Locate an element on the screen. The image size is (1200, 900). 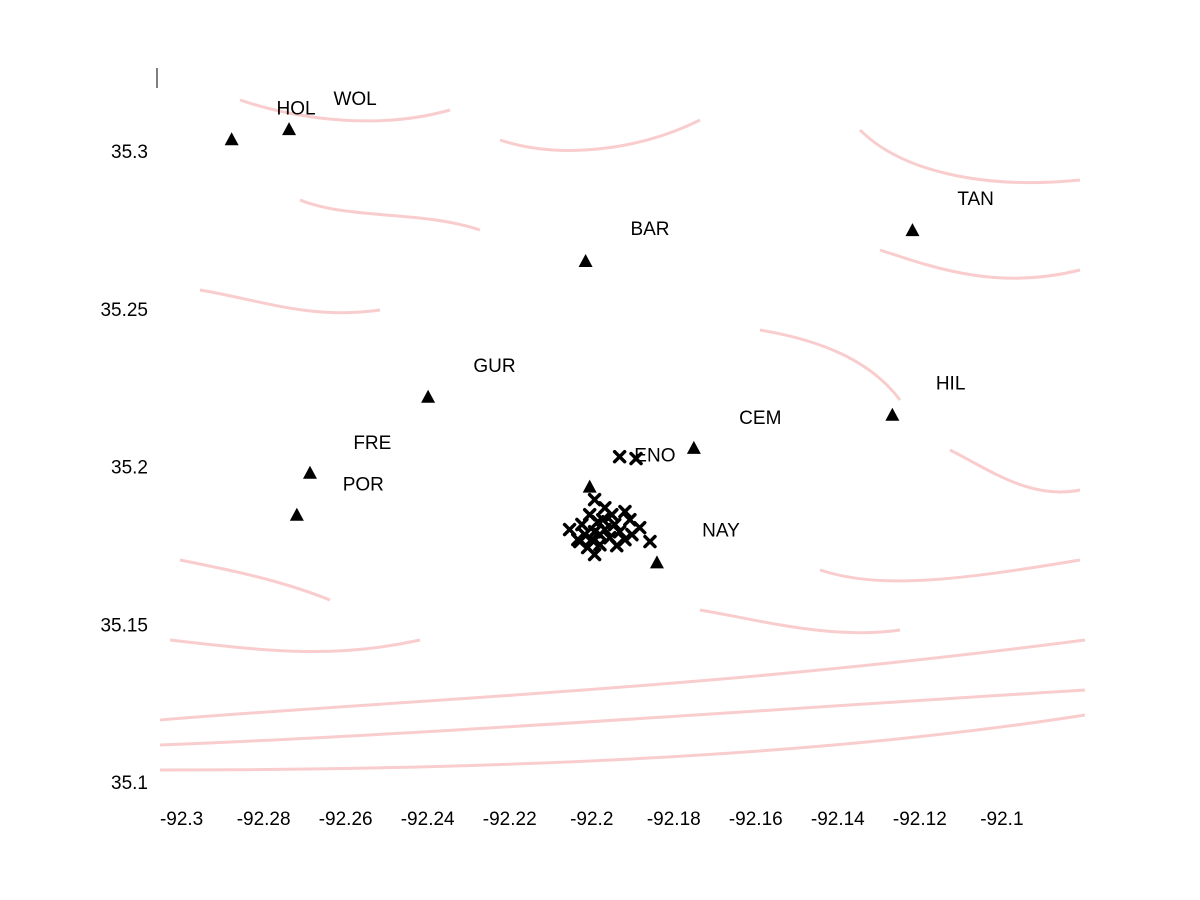
station-label: FRE is located at coordinates (372, 443).